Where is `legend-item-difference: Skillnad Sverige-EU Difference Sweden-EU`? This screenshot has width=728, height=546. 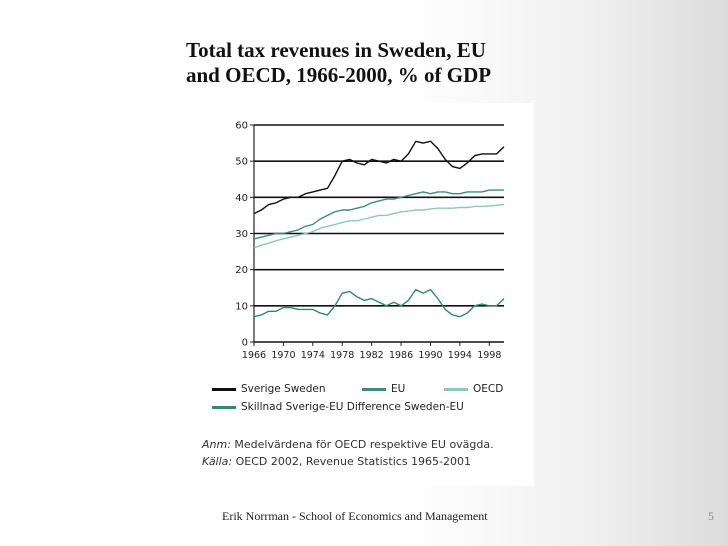
legend-item-difference: Skillnad Sverige-EU Difference Sweden-EU is located at coordinates (338, 407).